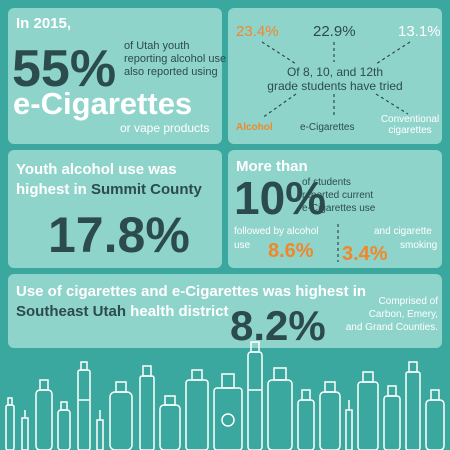  What do you see at coordinates (175, 59) in the screenshot?
I see `detail: reporting alcohol use` at bounding box center [175, 59].